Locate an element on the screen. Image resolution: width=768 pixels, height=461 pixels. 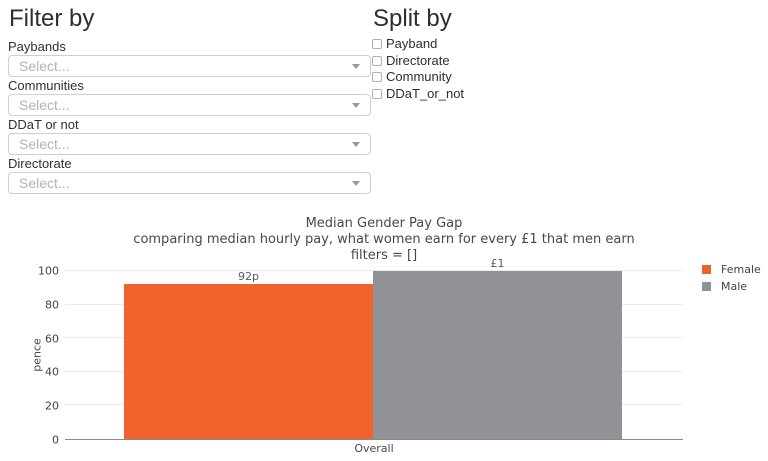
y-axis-ticks: 0 20 40 60 80 100 is located at coordinates (31, 356).